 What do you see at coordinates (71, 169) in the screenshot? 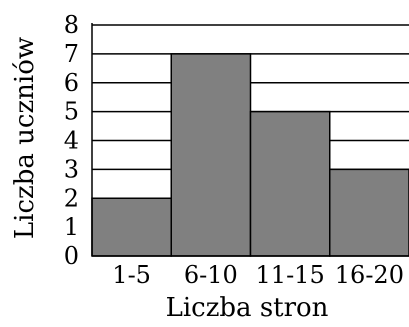
I see `y-tick-label: 3` at bounding box center [71, 169].